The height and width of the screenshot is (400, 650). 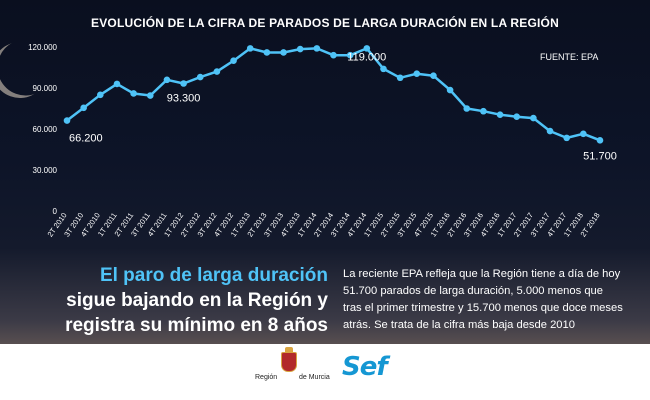 What do you see at coordinates (45, 129) in the screenshot?
I see `y-tick-label: 60.000` at bounding box center [45, 129].